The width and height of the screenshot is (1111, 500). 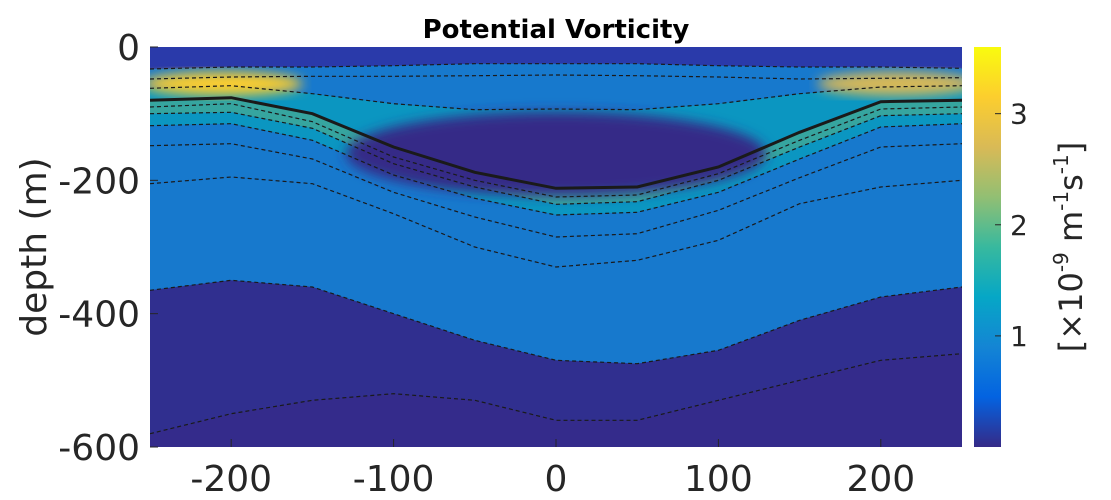 What do you see at coordinates (1019, 336) in the screenshot?
I see `colorbar-tick-label: 1` at bounding box center [1019, 336].